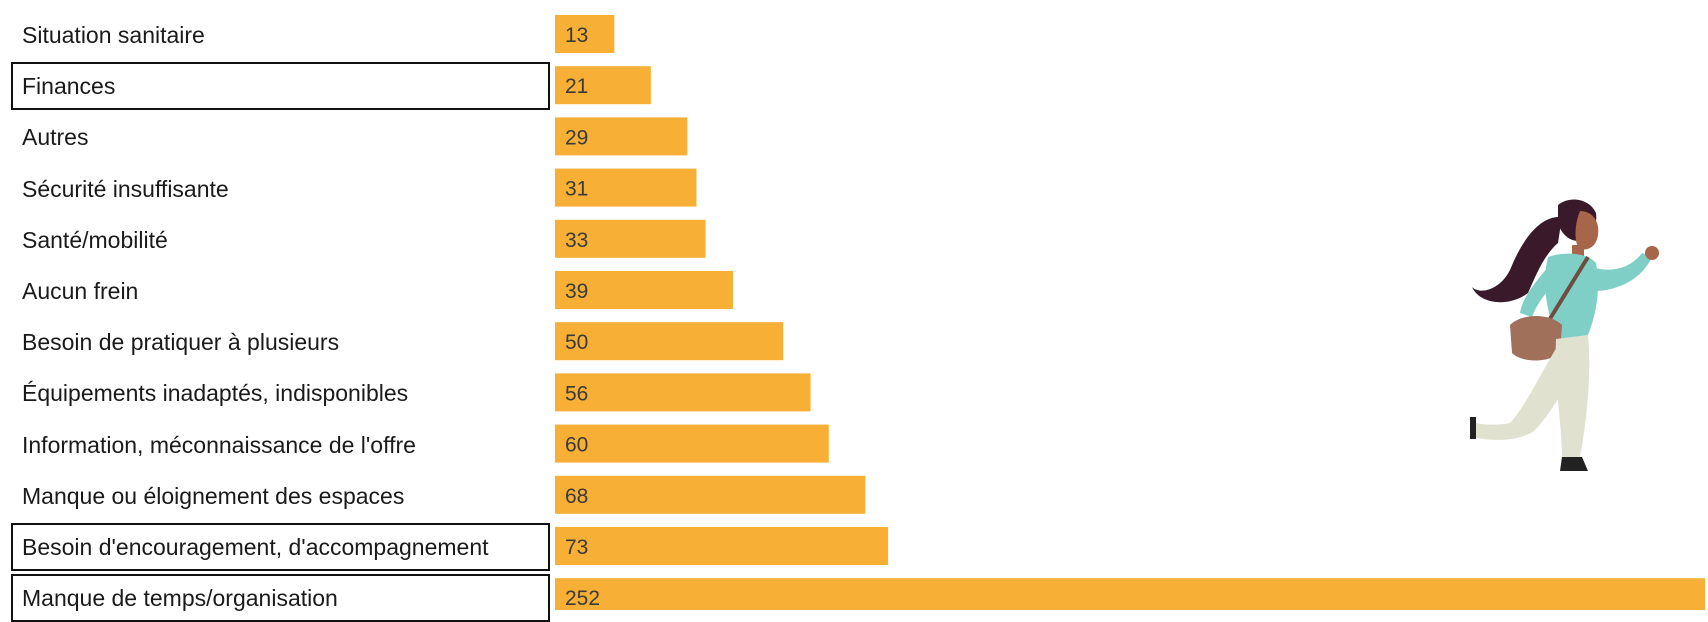 This screenshot has height=622, width=1708. Describe the element at coordinates (55, 137) in the screenshot. I see `category-label: Autres` at that location.